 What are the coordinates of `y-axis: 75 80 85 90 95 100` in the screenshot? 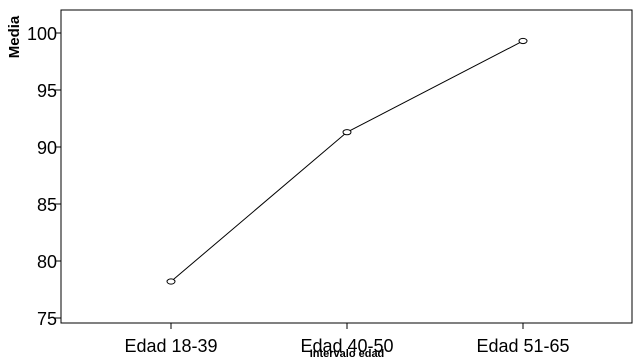 It's located at (44, 176).